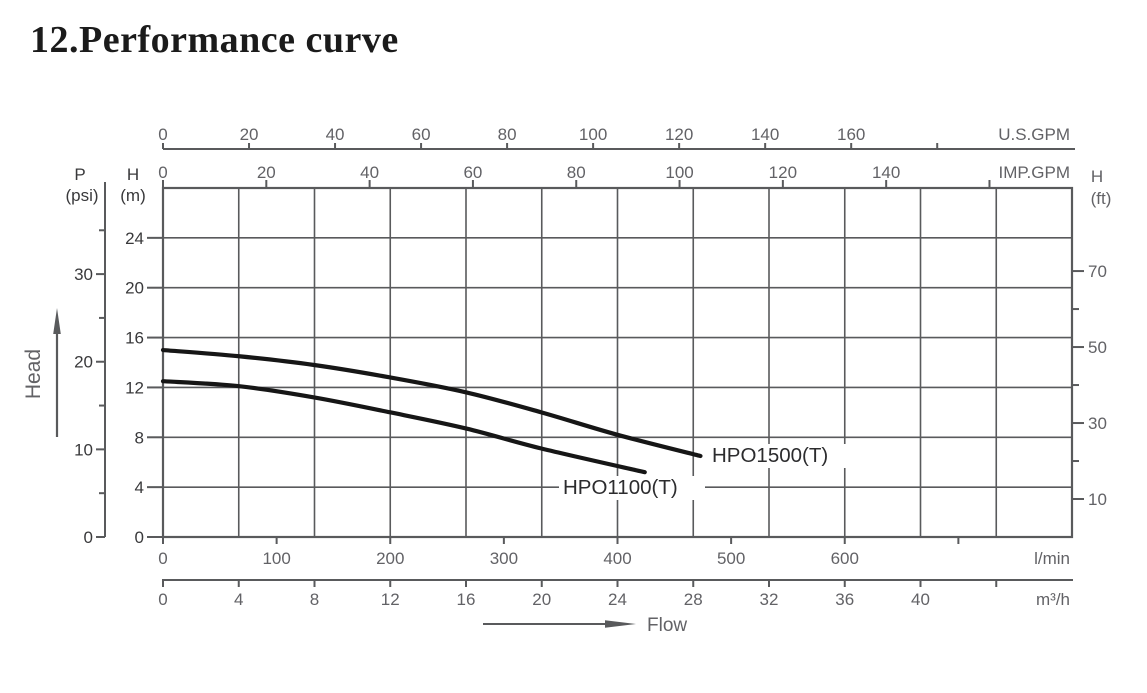 The image size is (1147, 693). What do you see at coordinates (1097, 271) in the screenshot?
I see `tick-label: 70` at bounding box center [1097, 271].